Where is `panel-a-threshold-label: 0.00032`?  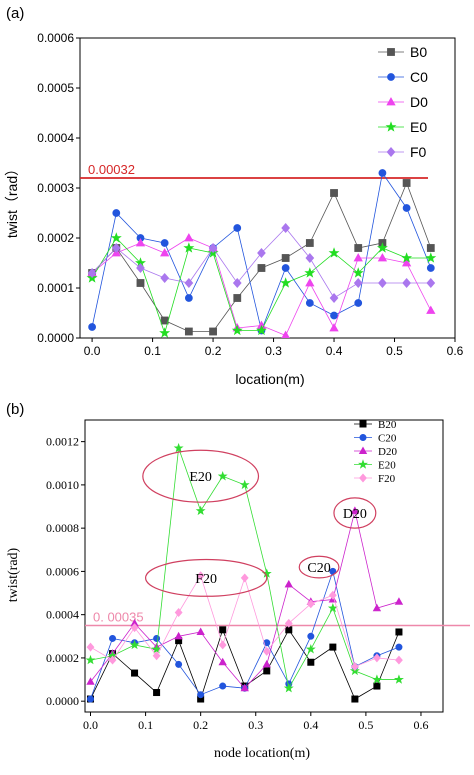 panel-a-threshold-label: 0.00032 is located at coordinates (111, 169).